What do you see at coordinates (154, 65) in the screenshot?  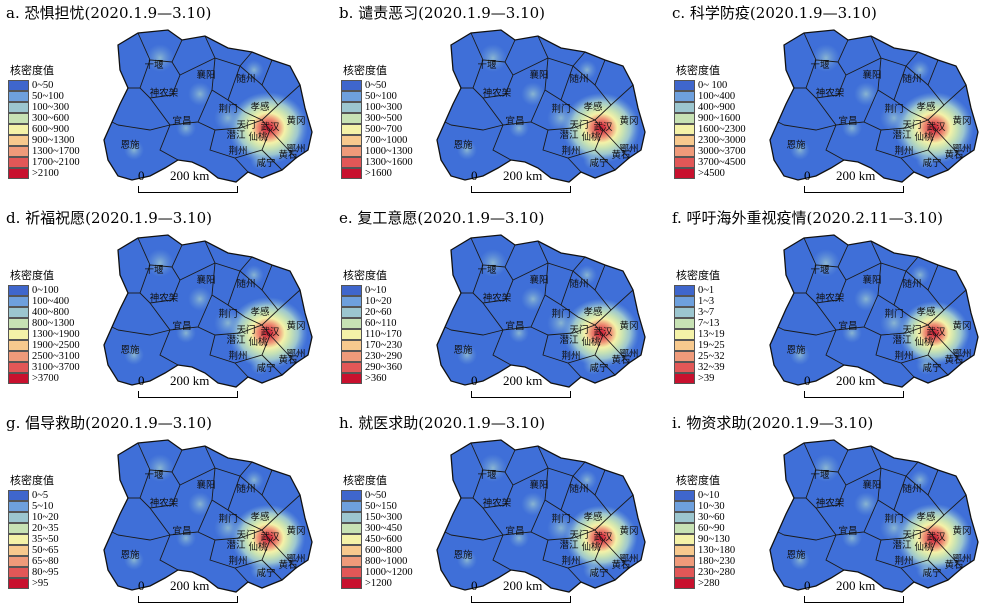 I see `city-label-shiyan: 十堰` at bounding box center [154, 65].